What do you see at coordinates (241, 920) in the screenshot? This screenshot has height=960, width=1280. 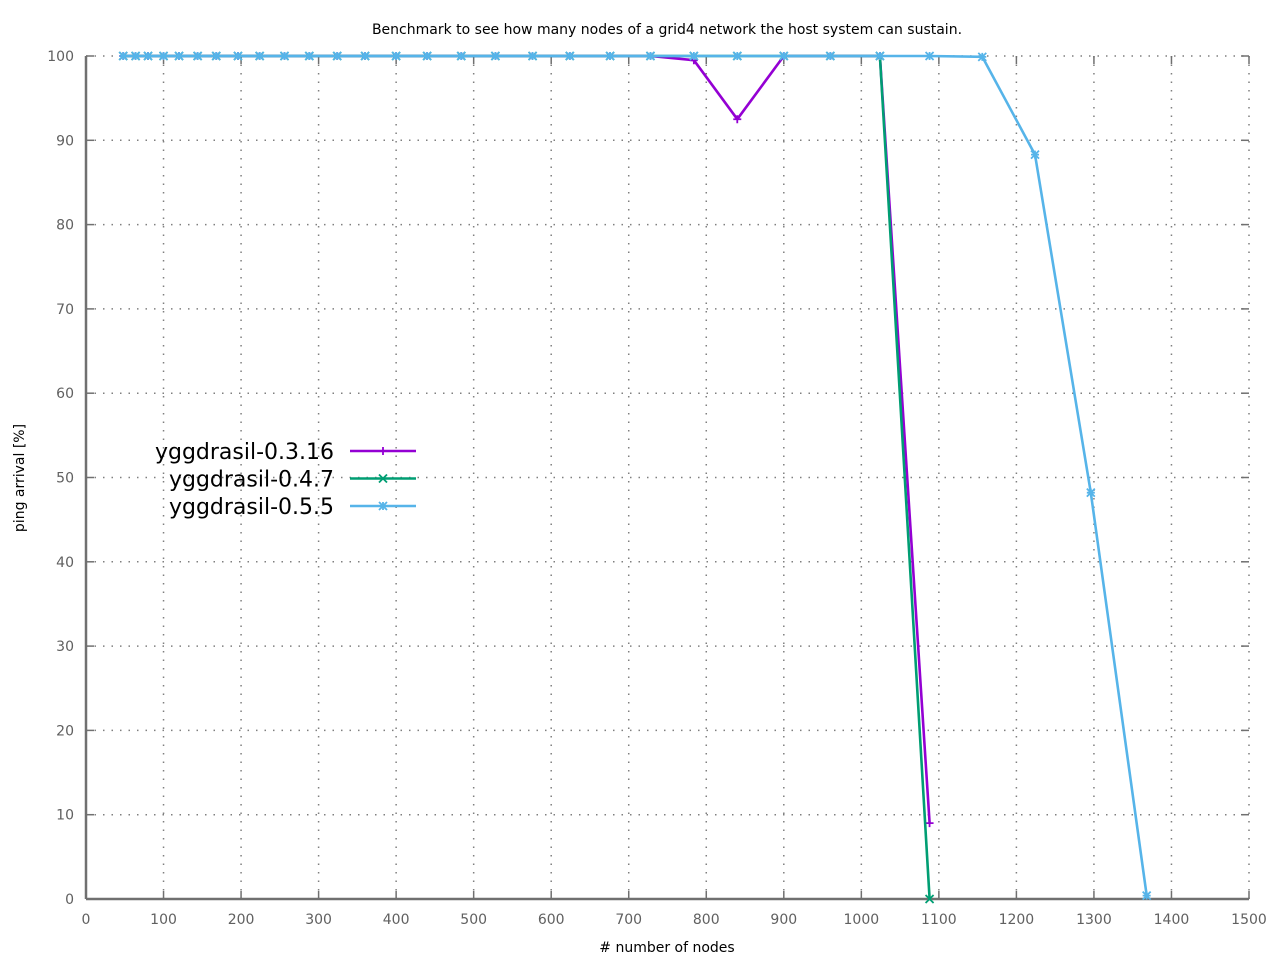 I see `x-tick-label-200: 200` at bounding box center [241, 920].